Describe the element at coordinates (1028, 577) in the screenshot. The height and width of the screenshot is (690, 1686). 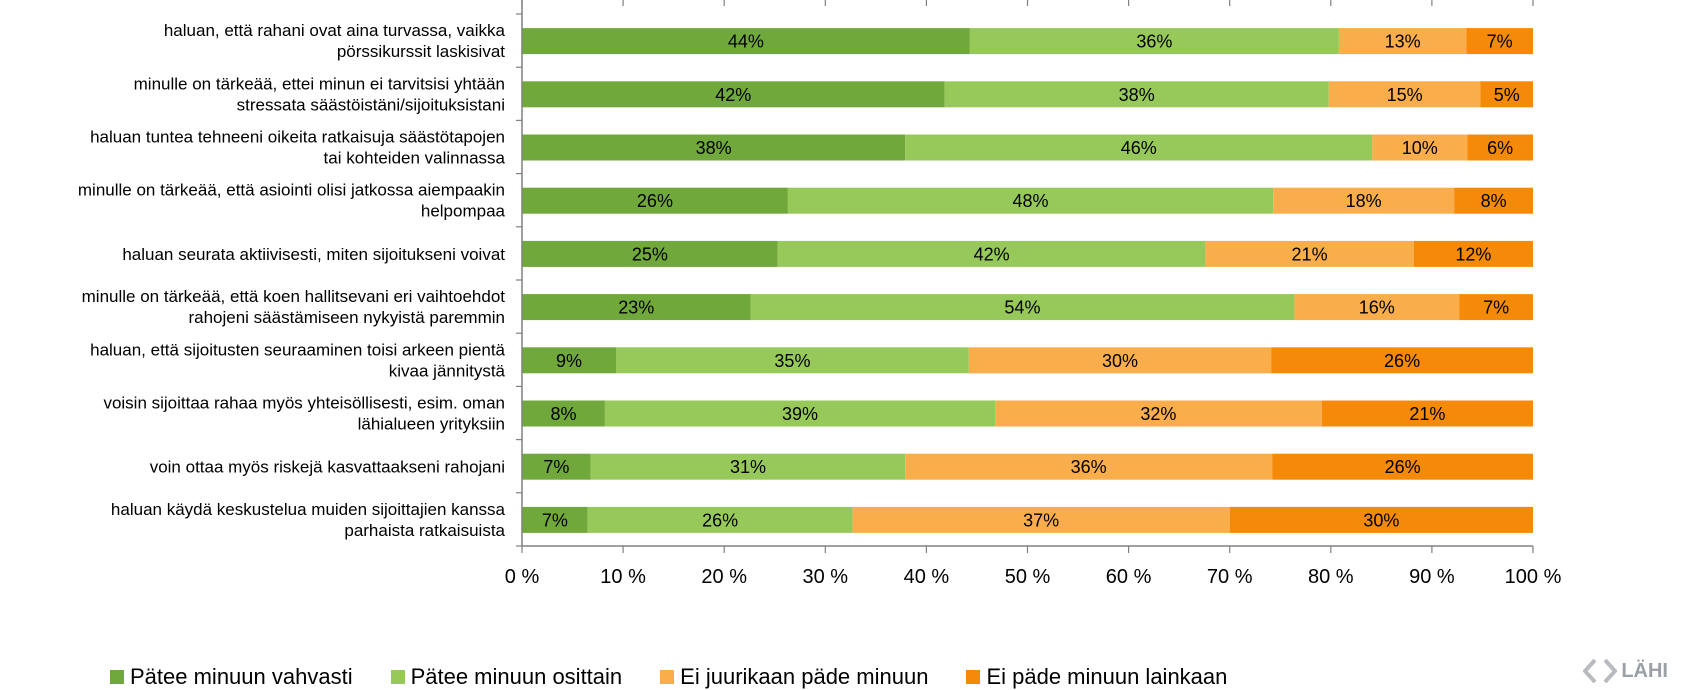
I see `x-tick-label: 50 %` at that location.